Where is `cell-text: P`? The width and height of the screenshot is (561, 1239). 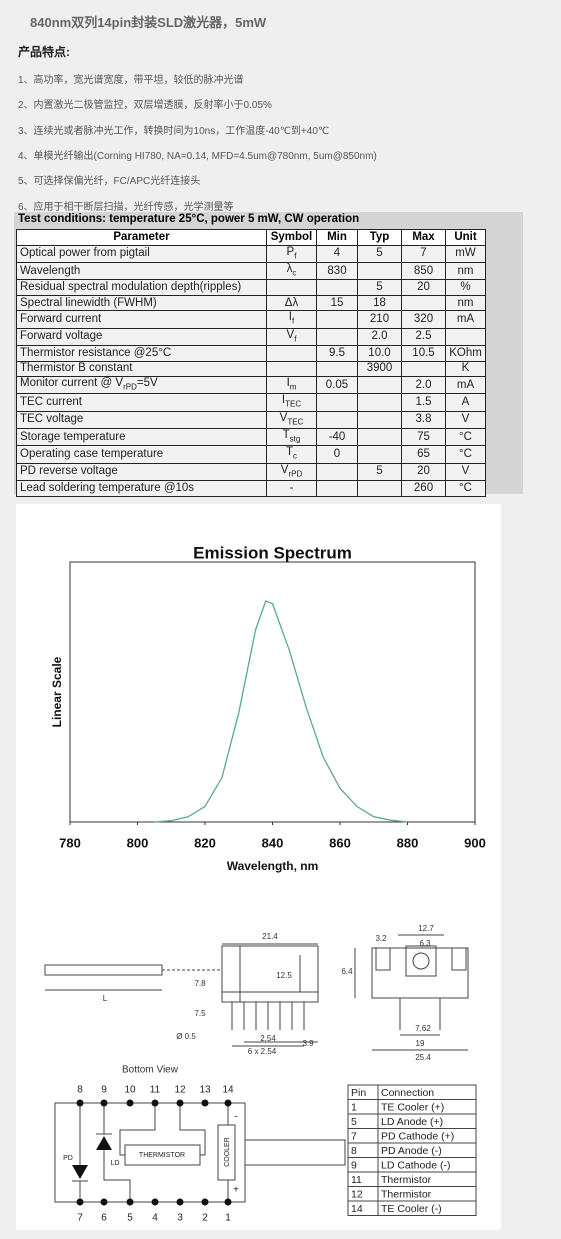
cell-text: P is located at coordinates (290, 251).